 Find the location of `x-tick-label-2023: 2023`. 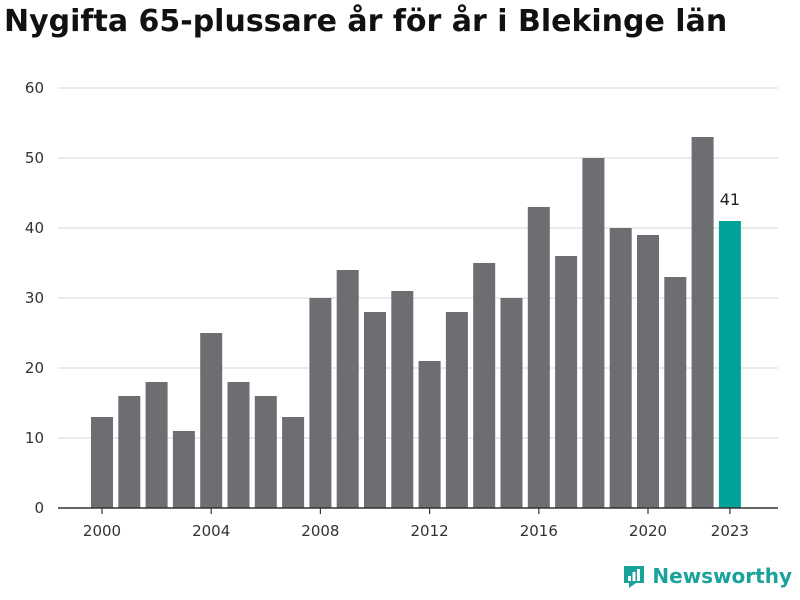

x-tick-label-2023: 2023 is located at coordinates (730, 531).